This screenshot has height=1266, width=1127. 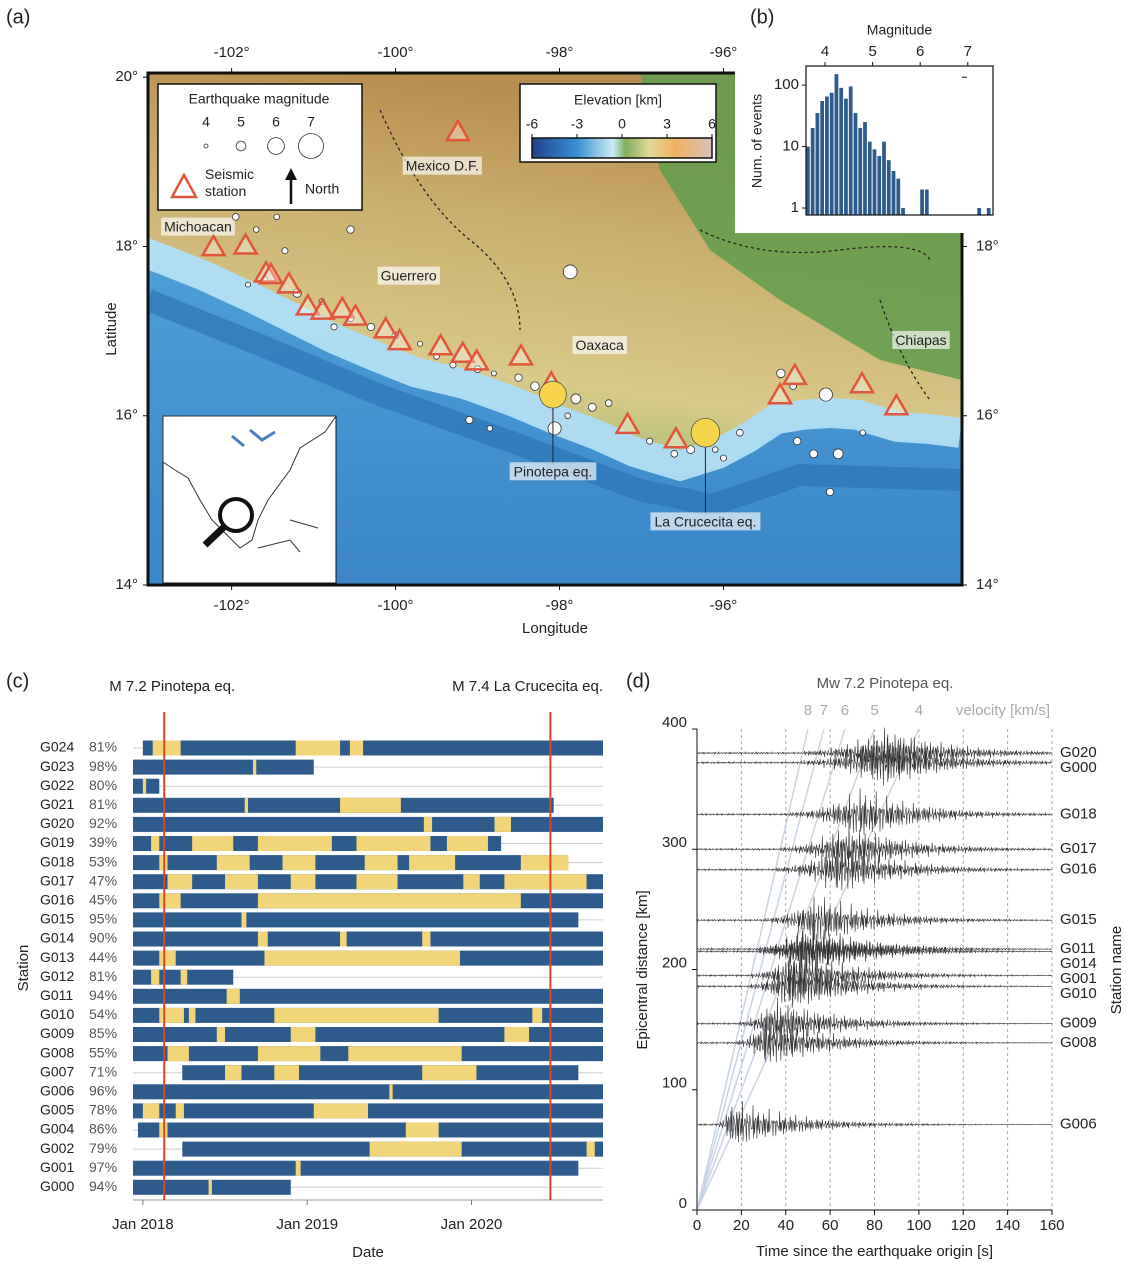 What do you see at coordinates (825, 51) in the screenshot?
I see `x-tick-label: 4` at bounding box center [825, 51].